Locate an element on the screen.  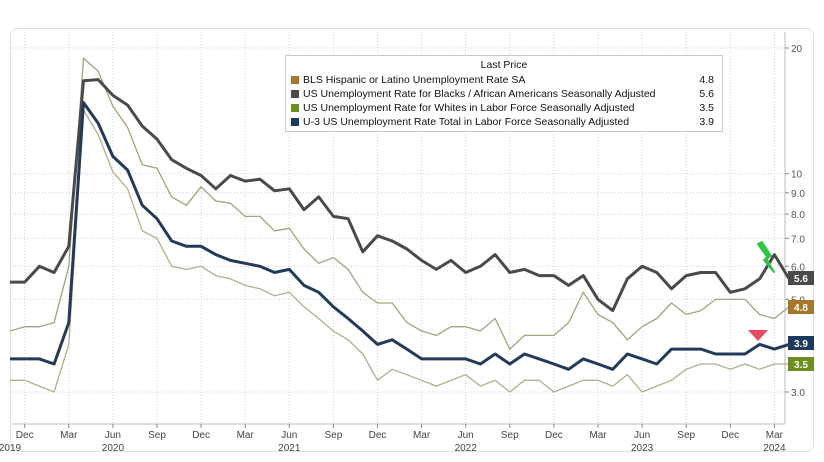
x-year-label: 2023 is located at coordinates (642, 448).